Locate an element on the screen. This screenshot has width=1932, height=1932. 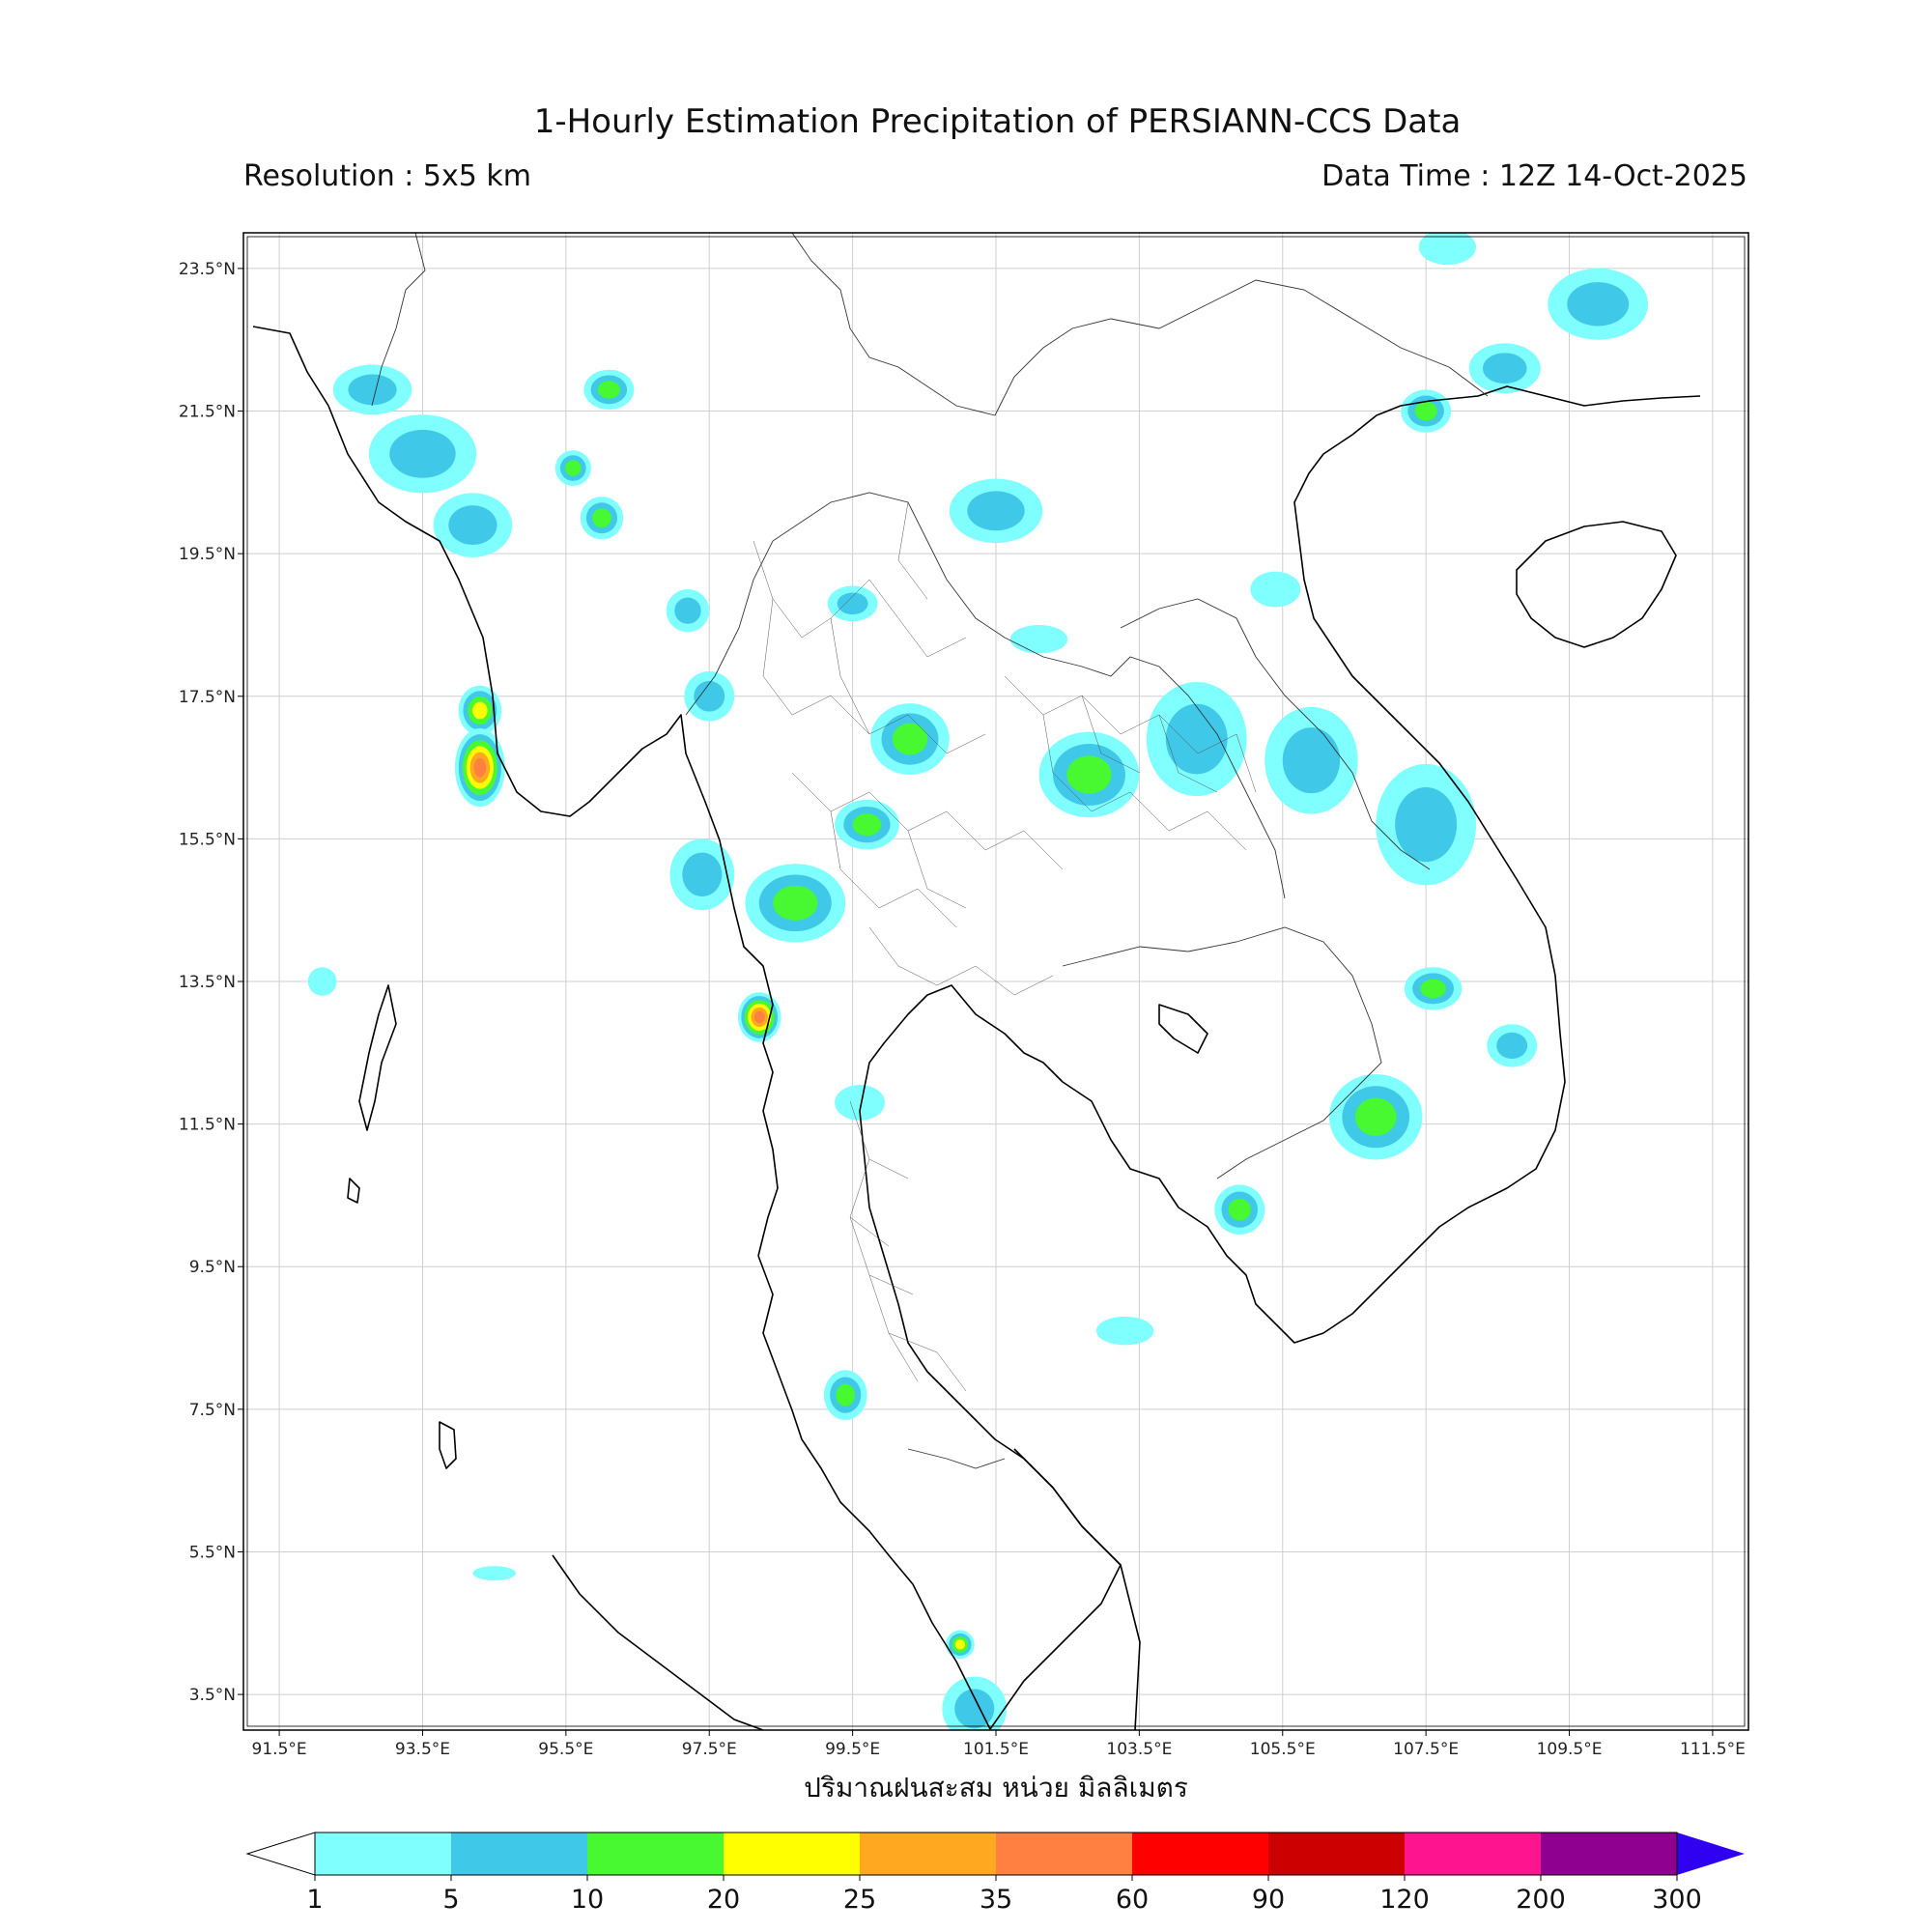
colorbar-label: 120 is located at coordinates (1404, 1900).